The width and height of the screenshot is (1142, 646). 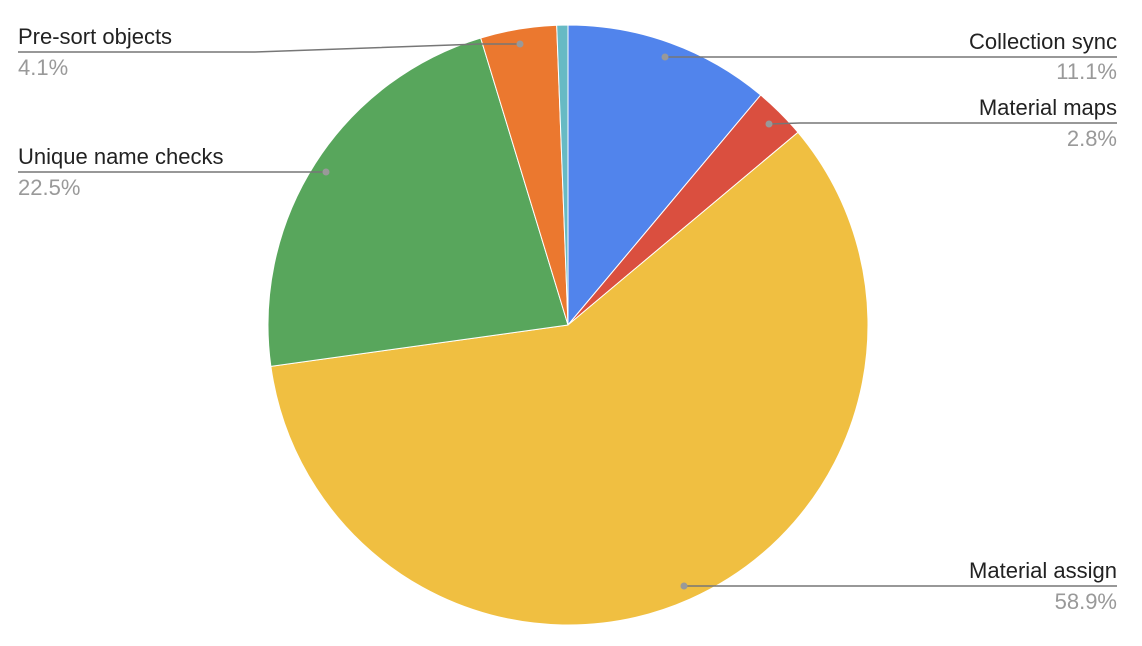 I want to click on leader-dot-pre-sort-objects, so click(x=520, y=44).